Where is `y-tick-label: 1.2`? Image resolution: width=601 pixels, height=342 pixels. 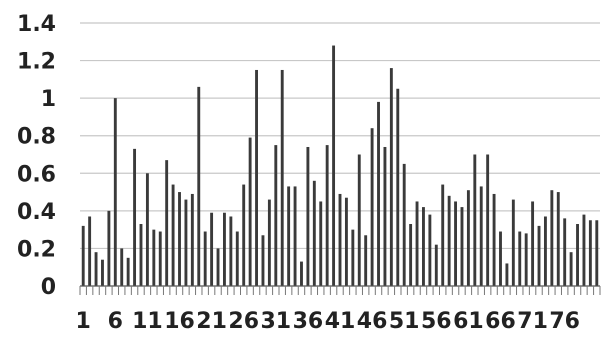
y-tick-label: 1.2 is located at coordinates (36, 62).